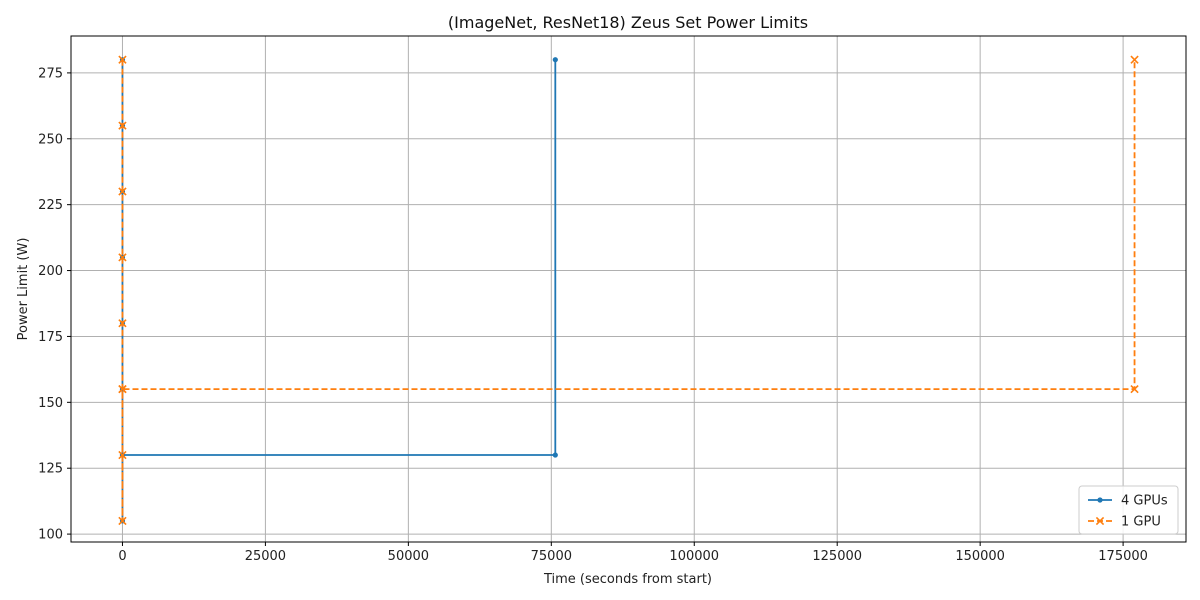 The image size is (1200, 600). Describe the element at coordinates (122, 556) in the screenshot. I see `x-tick-label: 0` at that location.